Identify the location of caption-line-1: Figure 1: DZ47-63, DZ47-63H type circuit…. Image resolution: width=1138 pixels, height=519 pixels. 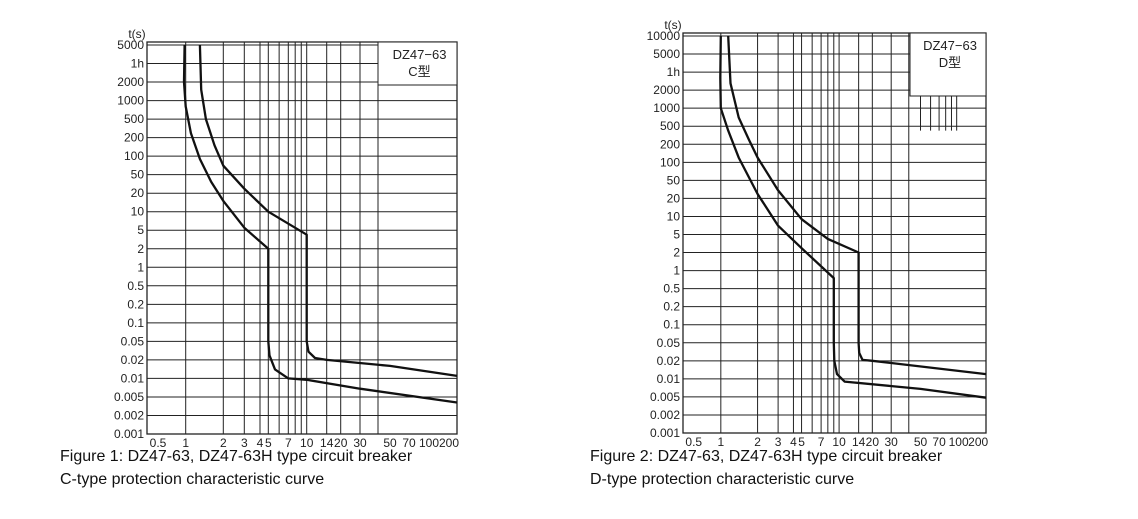
(236, 456).